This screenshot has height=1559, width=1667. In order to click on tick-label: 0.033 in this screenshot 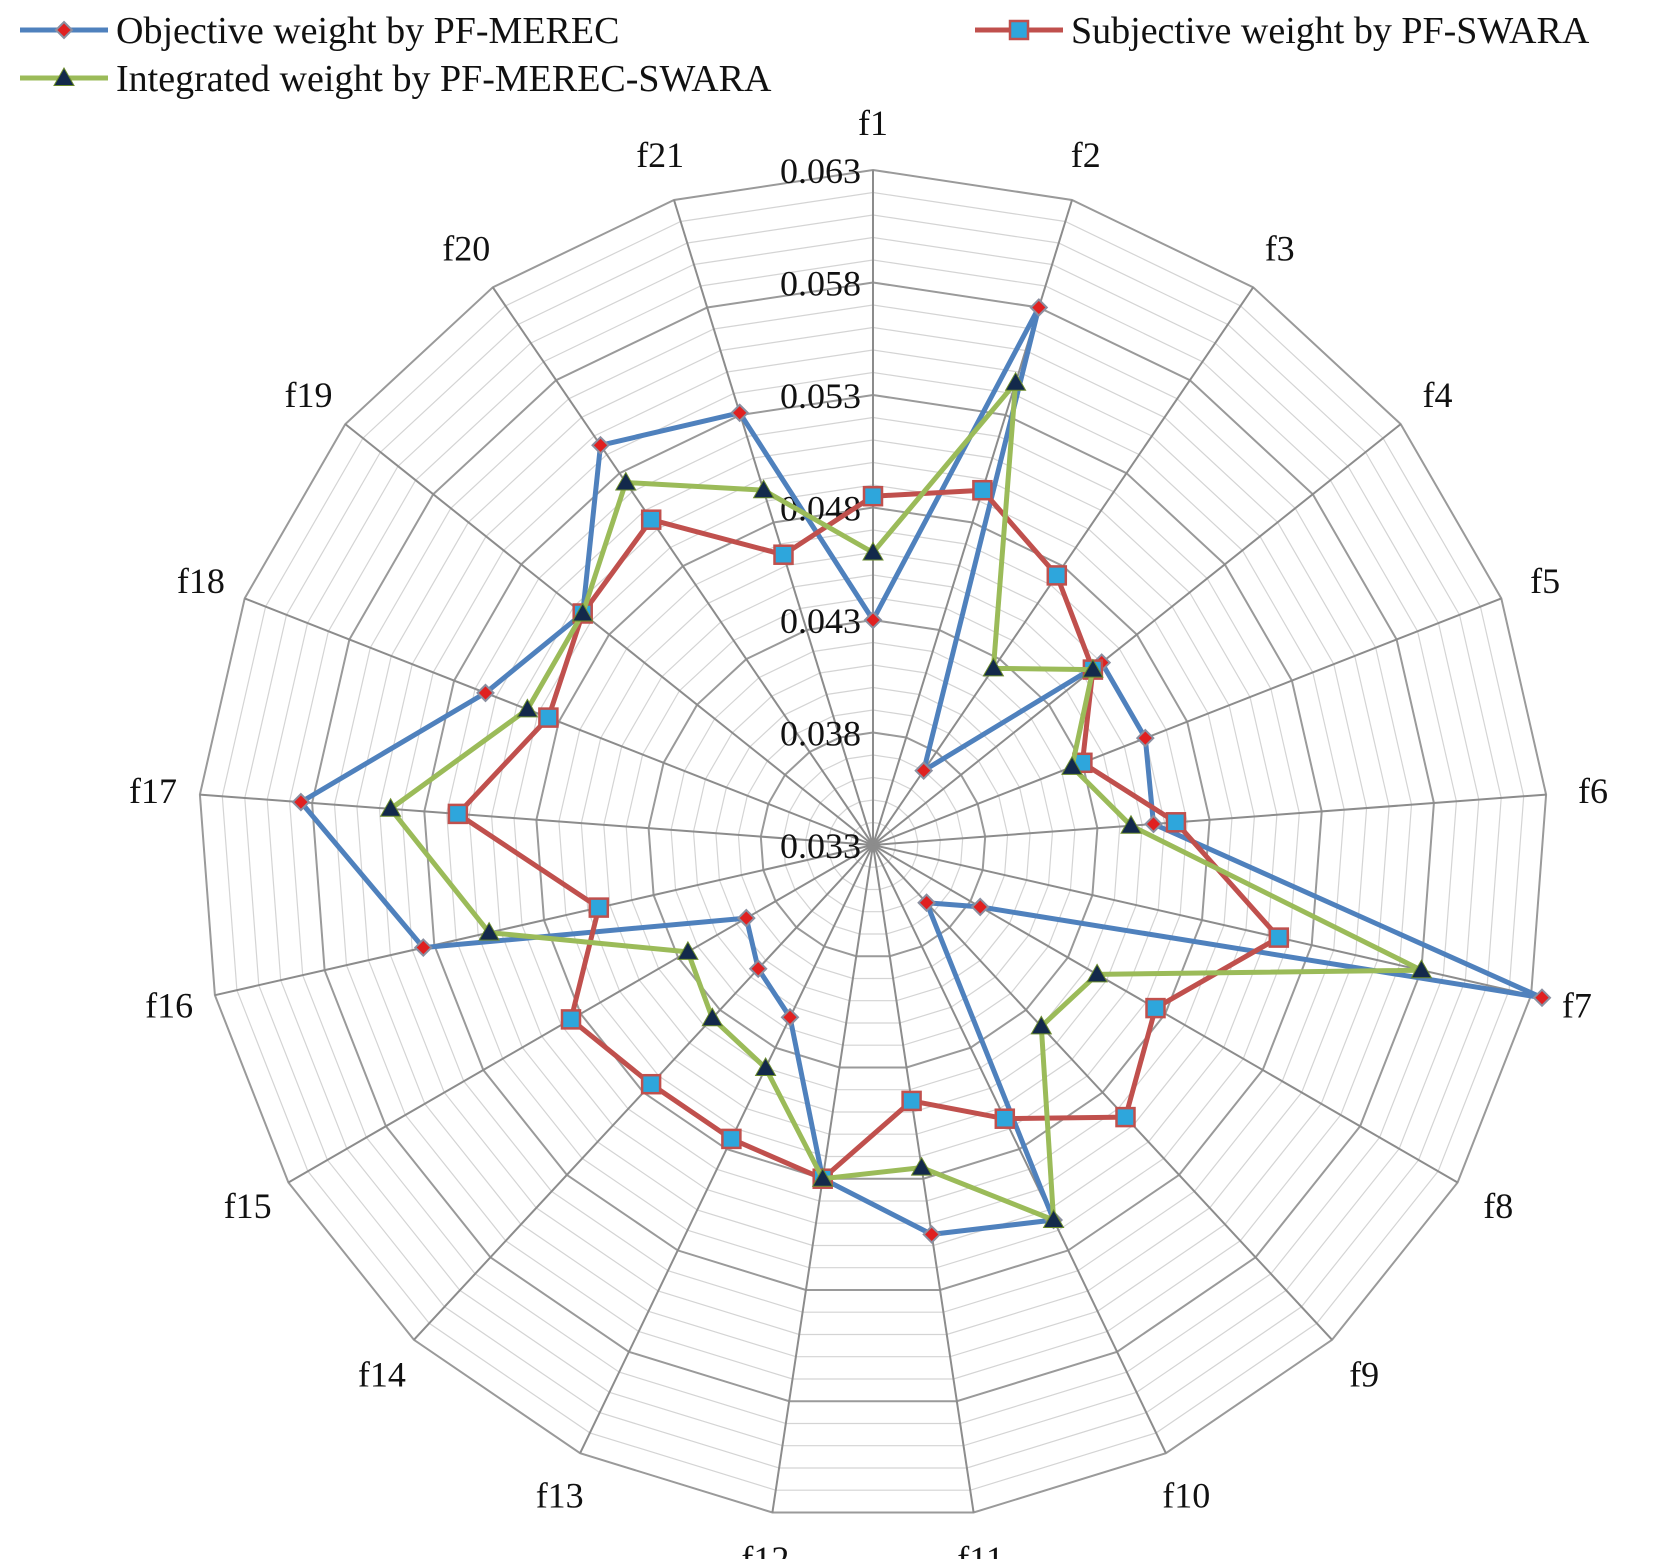, I will do `click(820, 846)`.